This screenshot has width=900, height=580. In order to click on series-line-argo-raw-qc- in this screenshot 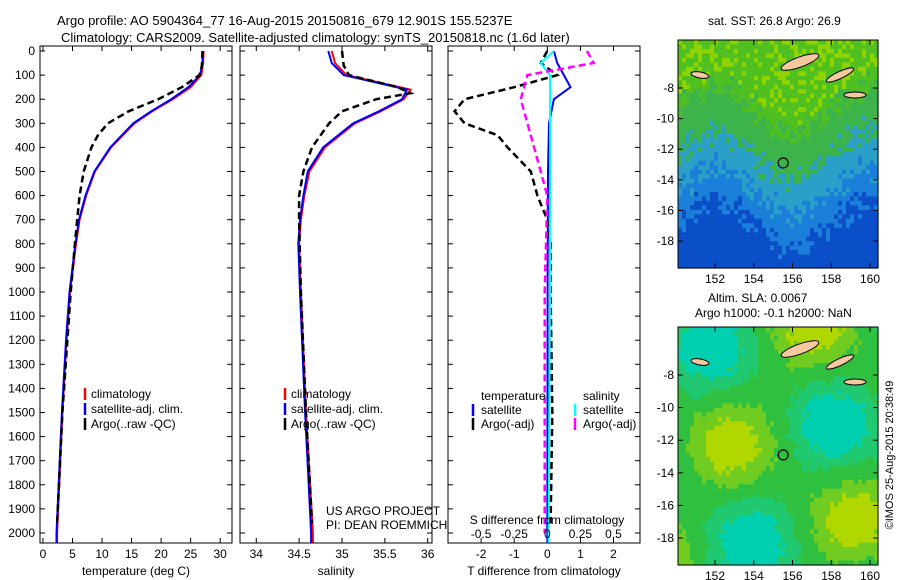, I will do `click(356, 287)`.